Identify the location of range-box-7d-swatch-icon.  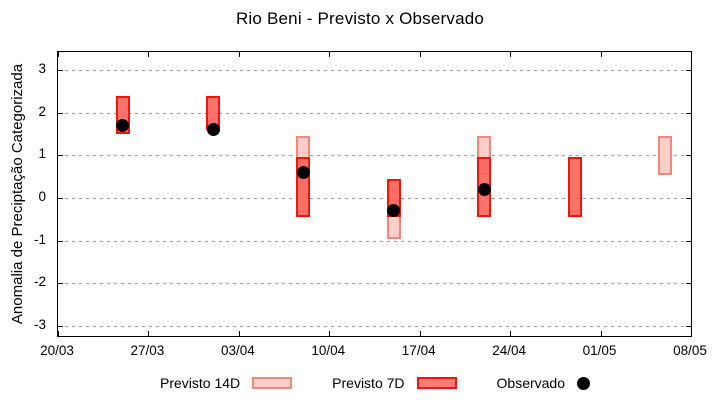
(436, 383).